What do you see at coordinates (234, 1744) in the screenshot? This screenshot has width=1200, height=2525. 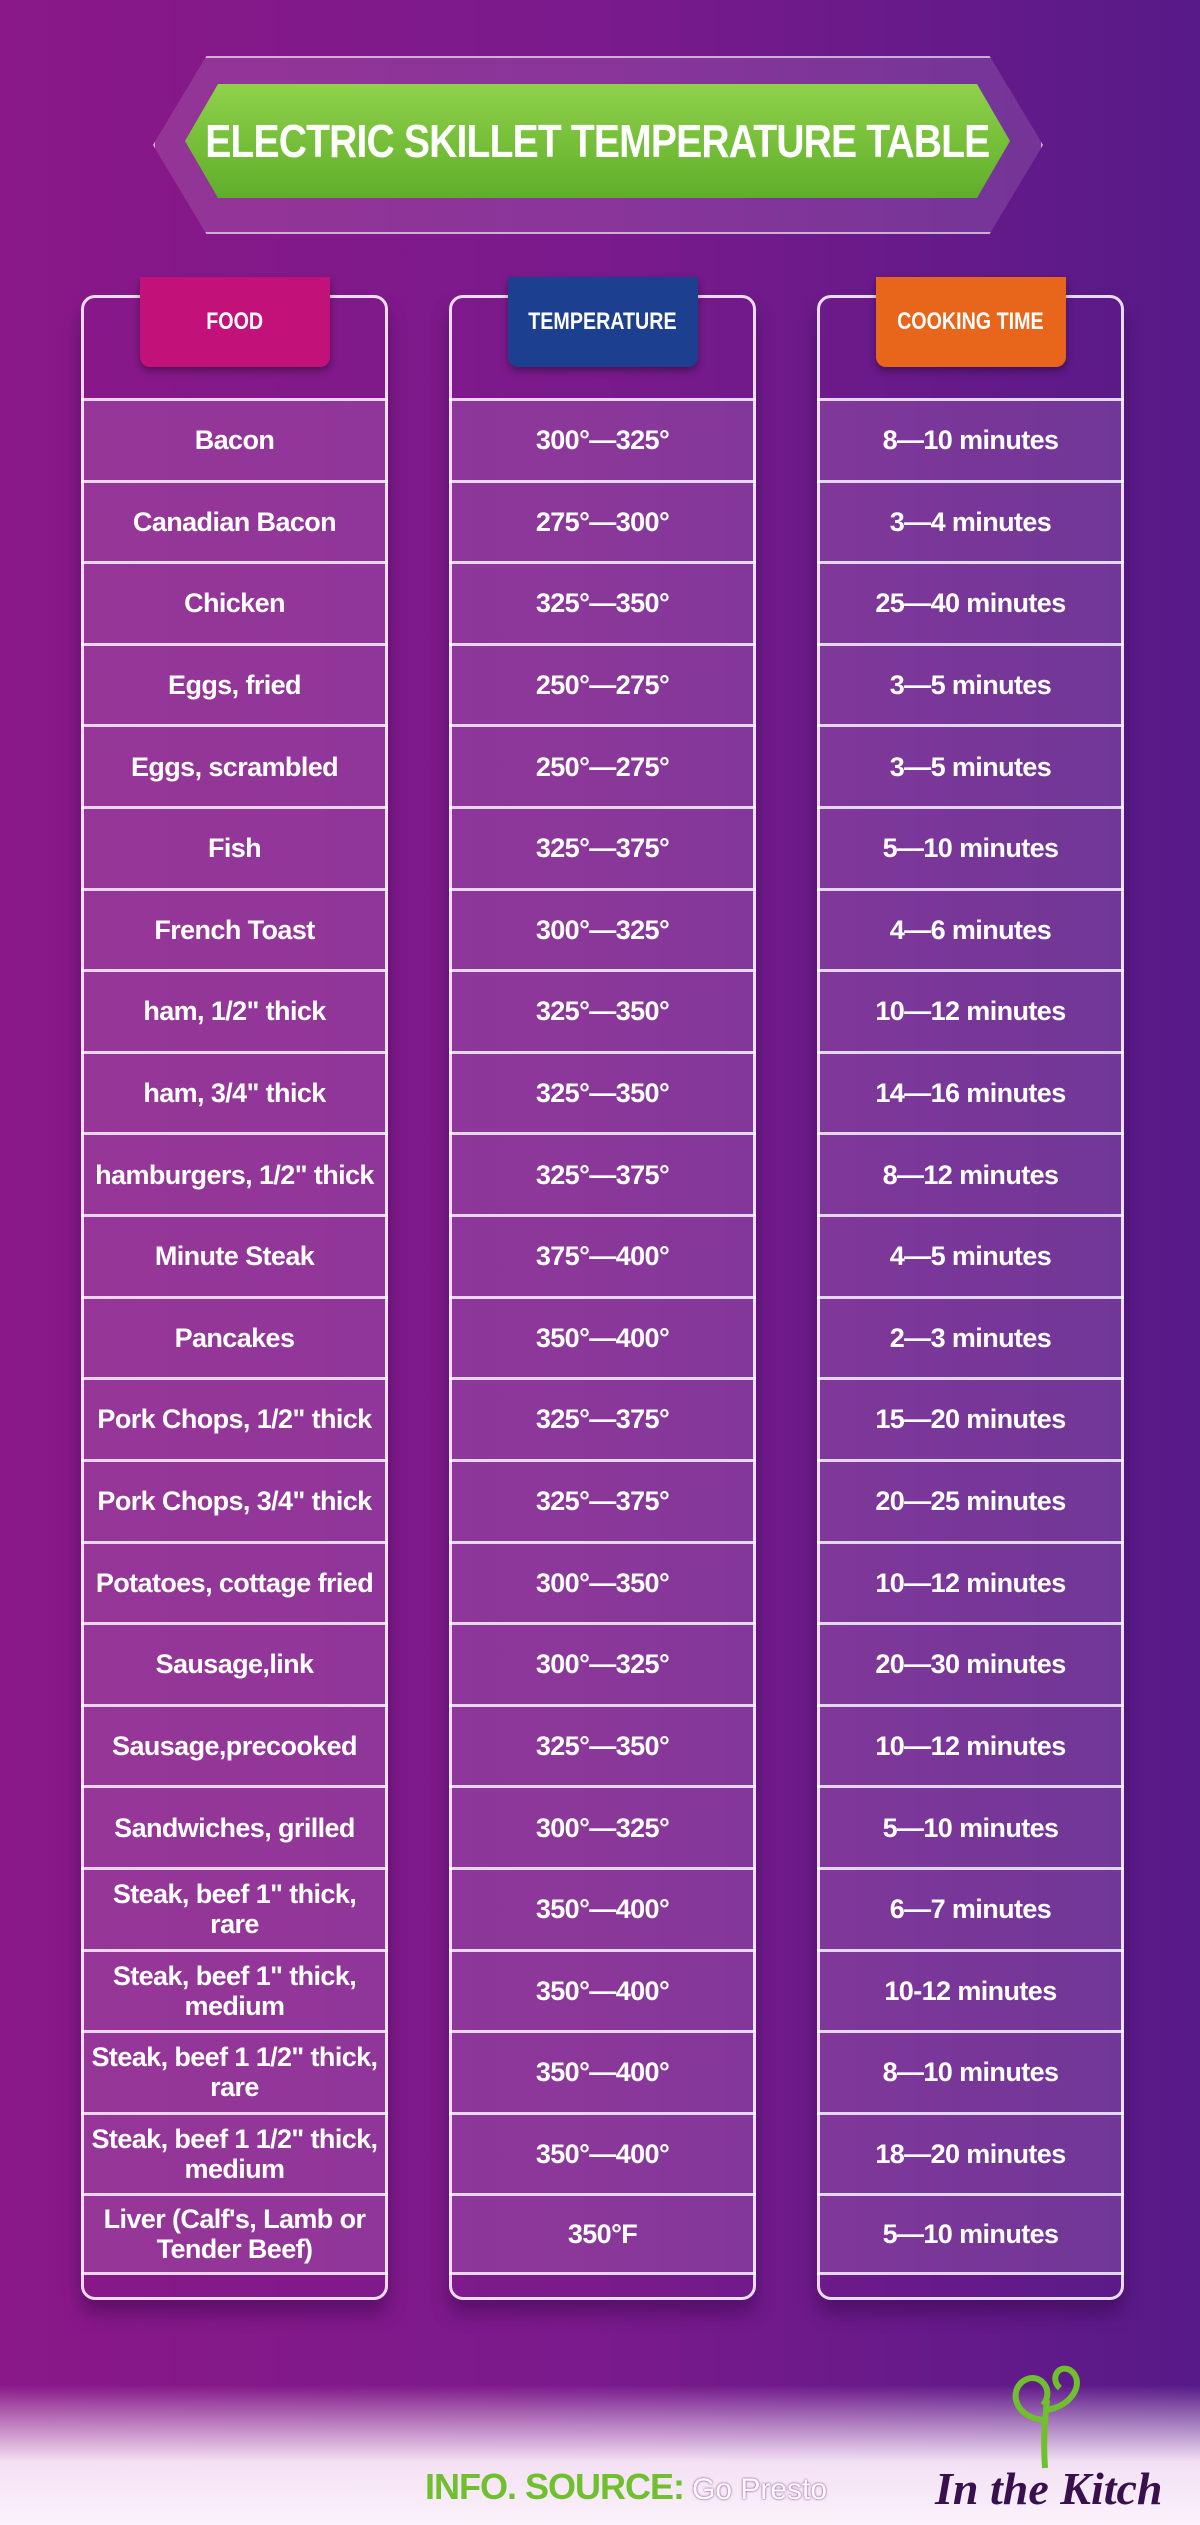 I see `food-cell: Sausage,precooked` at bounding box center [234, 1744].